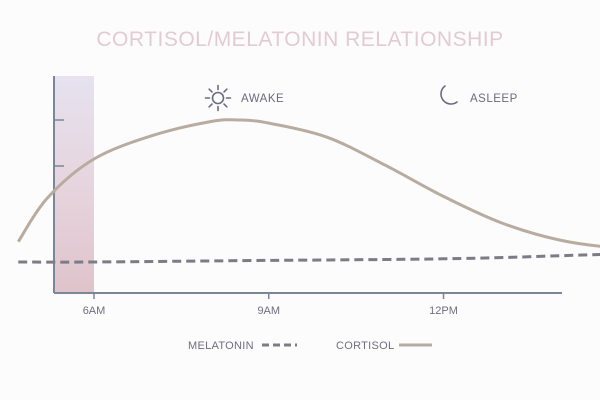  What do you see at coordinates (94, 311) in the screenshot?
I see `x-tick-label-0: 6AM` at bounding box center [94, 311].